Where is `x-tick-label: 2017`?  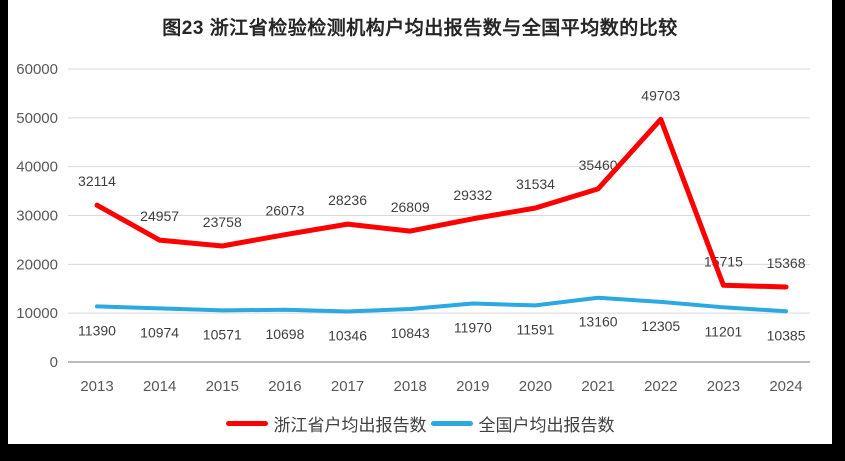
x-tick-label: 2017 is located at coordinates (347, 386).